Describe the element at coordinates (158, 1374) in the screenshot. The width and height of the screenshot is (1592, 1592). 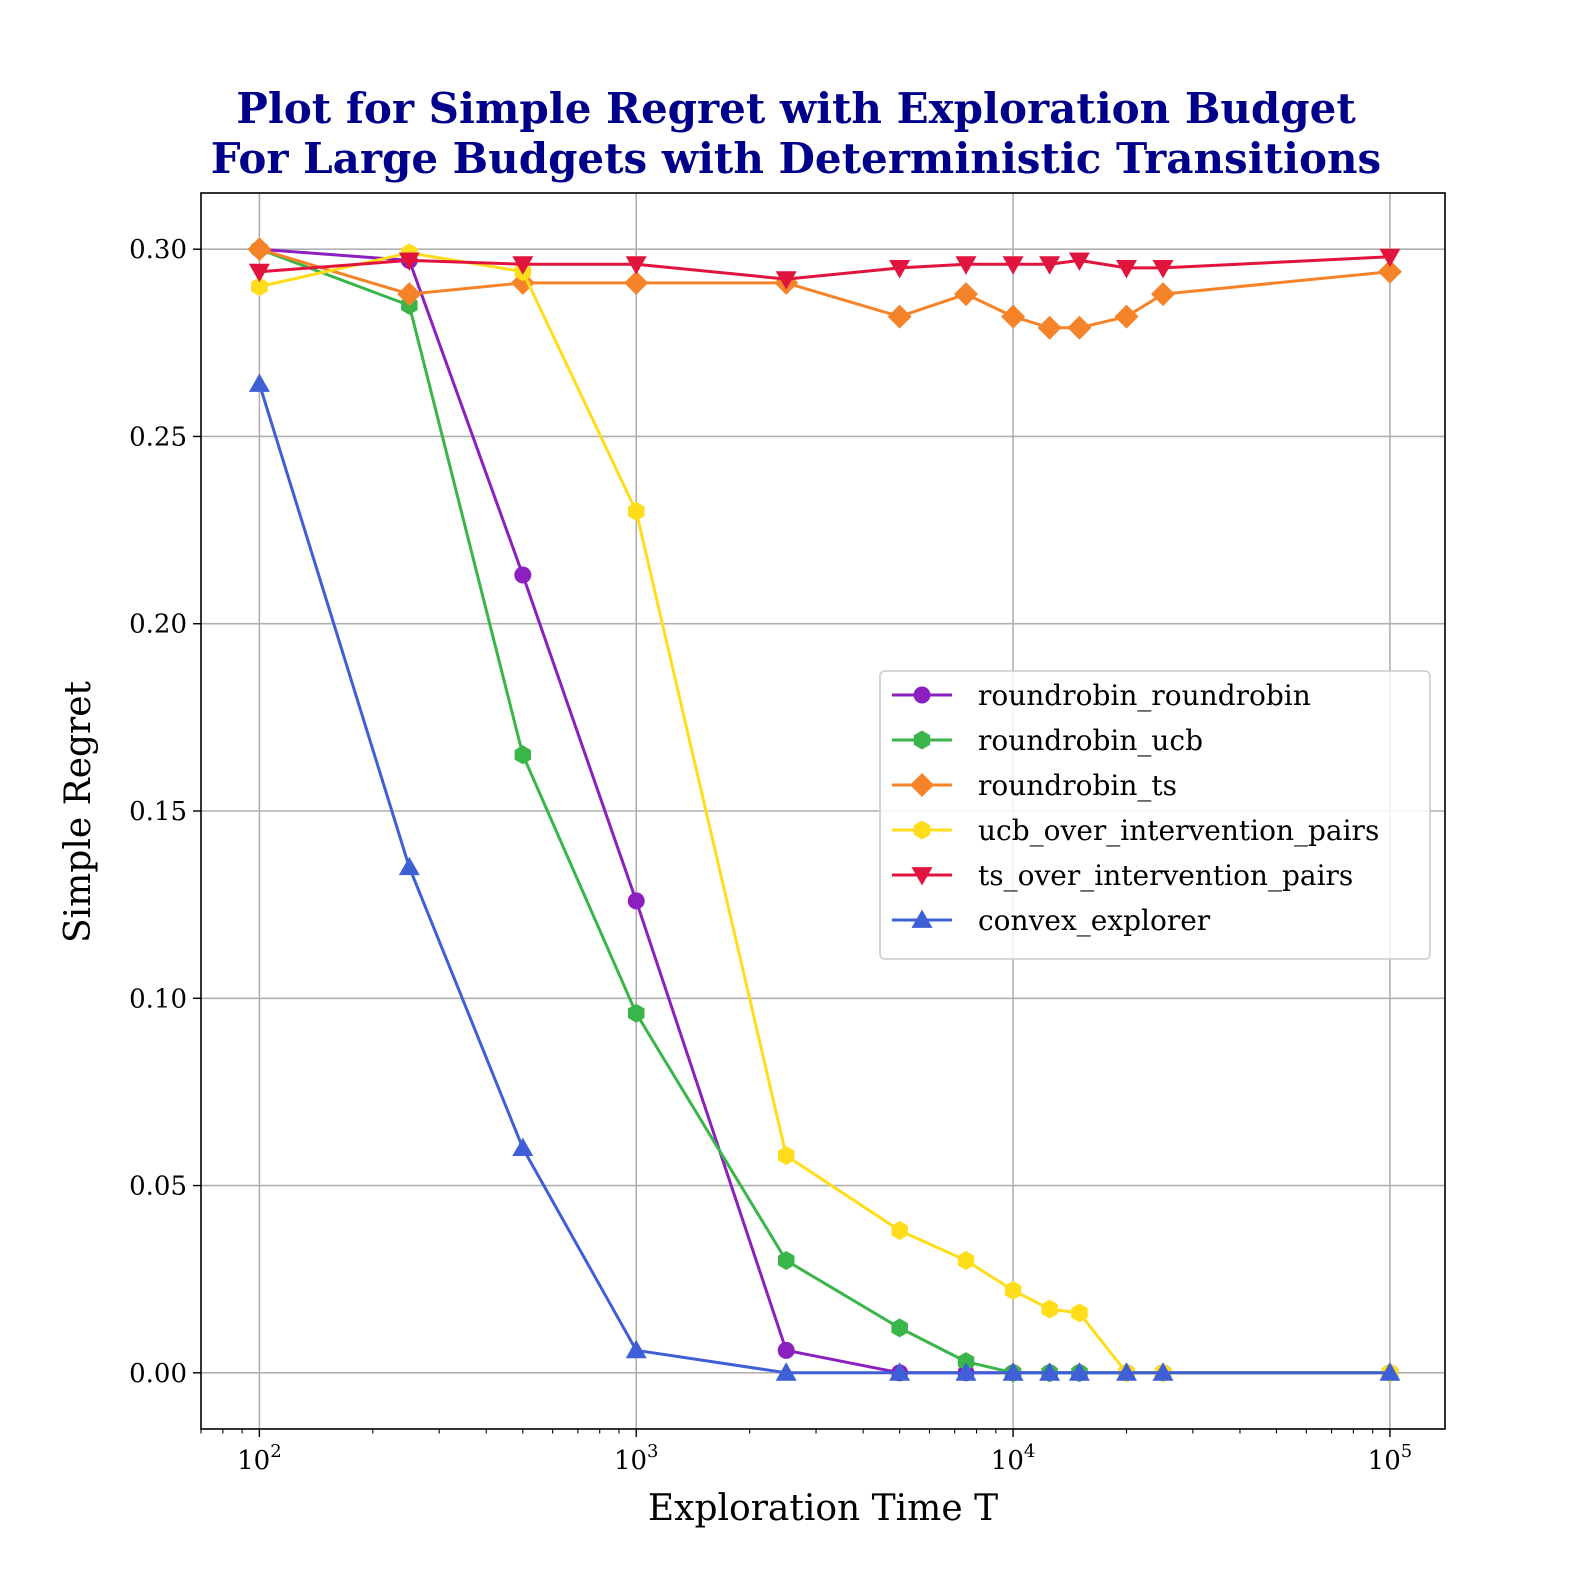
I see `y-tick-label: 0.00` at that location.